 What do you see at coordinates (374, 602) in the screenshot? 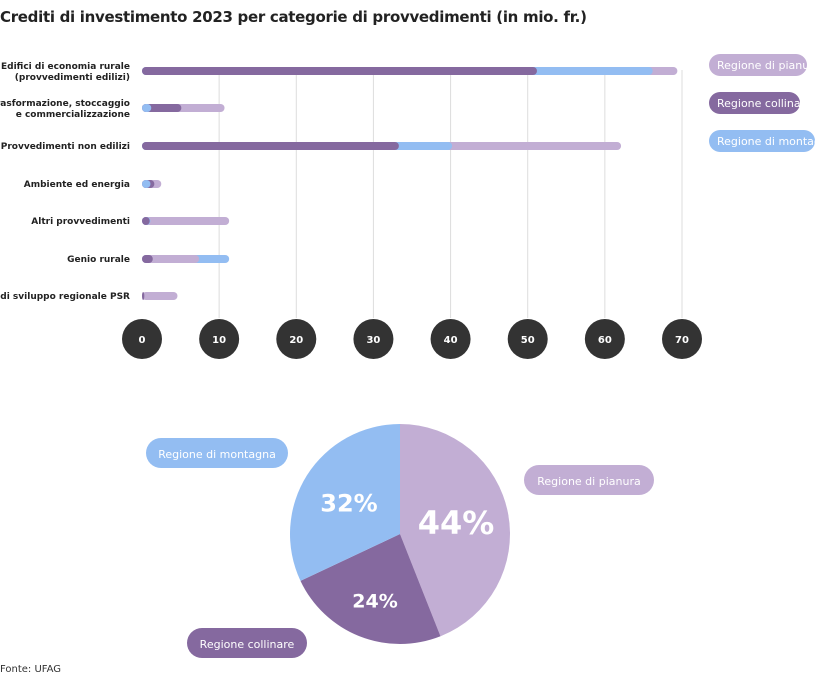
I see `slice-label: 24%` at bounding box center [374, 602].